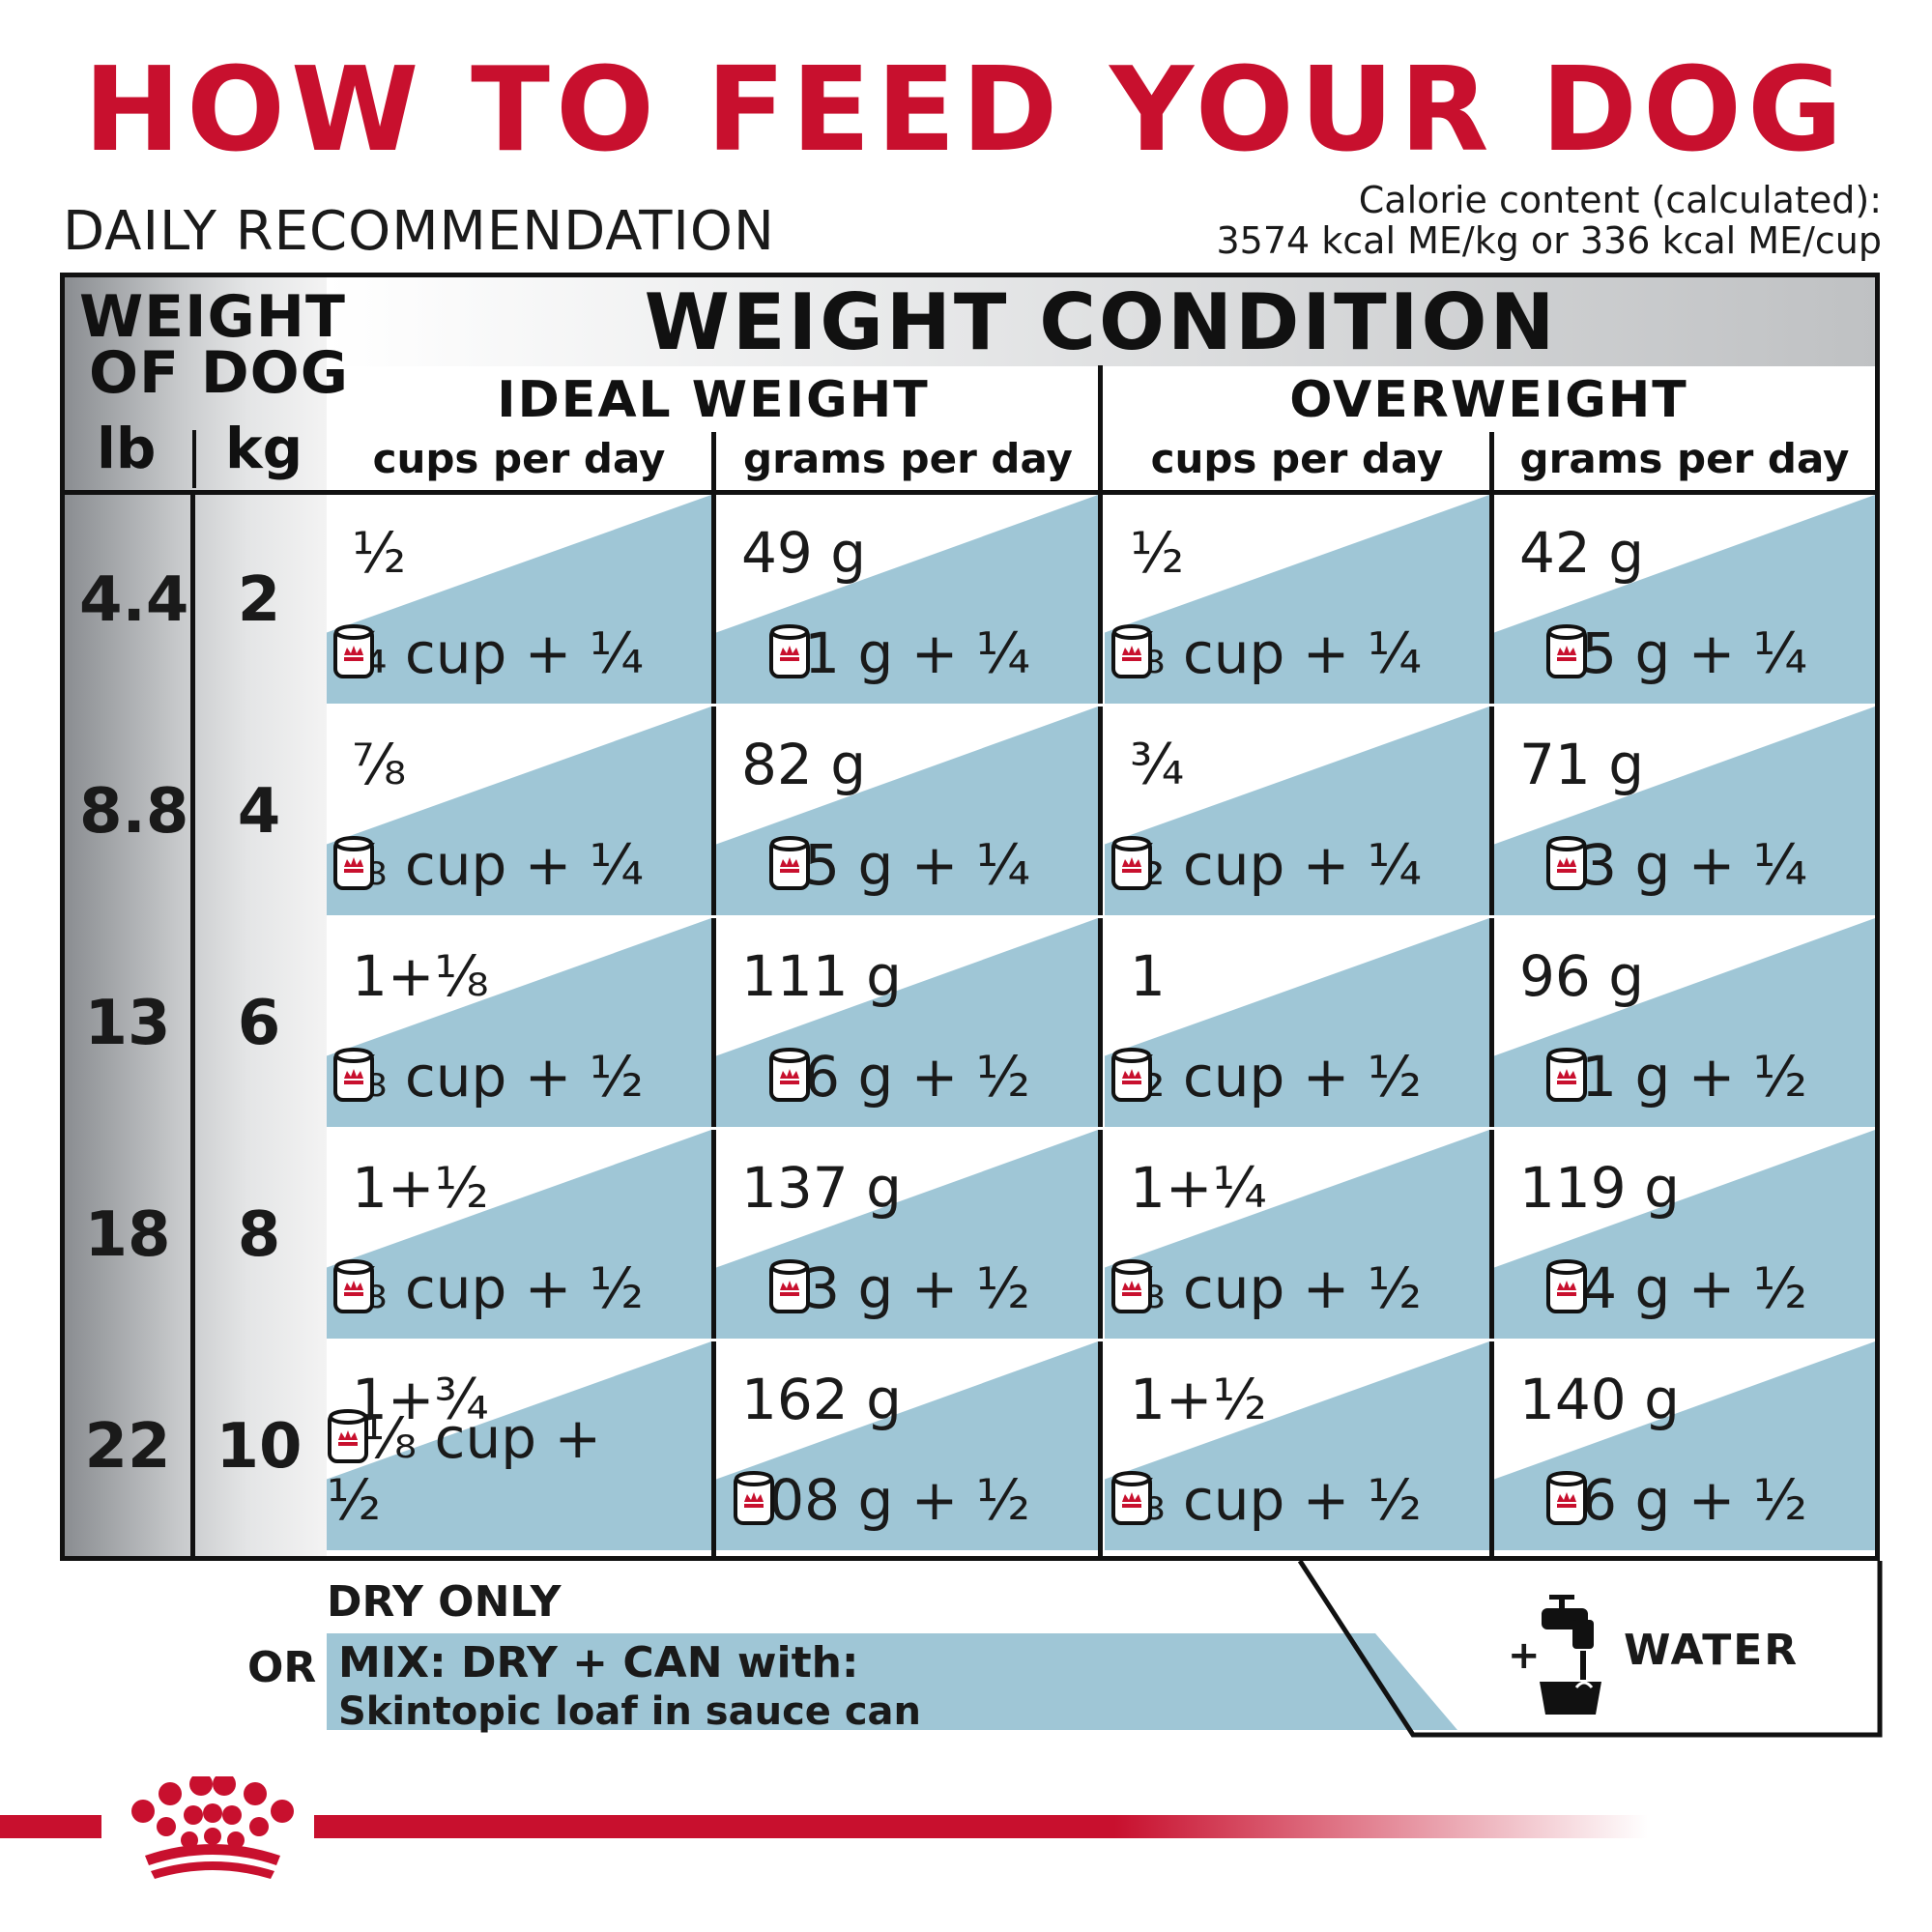 The image size is (1932, 1932). What do you see at coordinates (804, 764) in the screenshot?
I see `dry-only-amount: 82 g` at bounding box center [804, 764].